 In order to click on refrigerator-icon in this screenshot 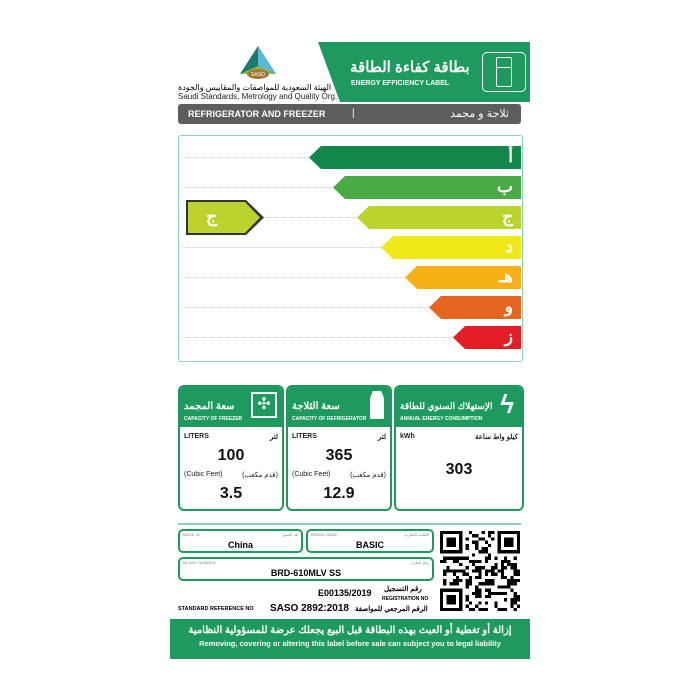, I will do `click(504, 72)`.